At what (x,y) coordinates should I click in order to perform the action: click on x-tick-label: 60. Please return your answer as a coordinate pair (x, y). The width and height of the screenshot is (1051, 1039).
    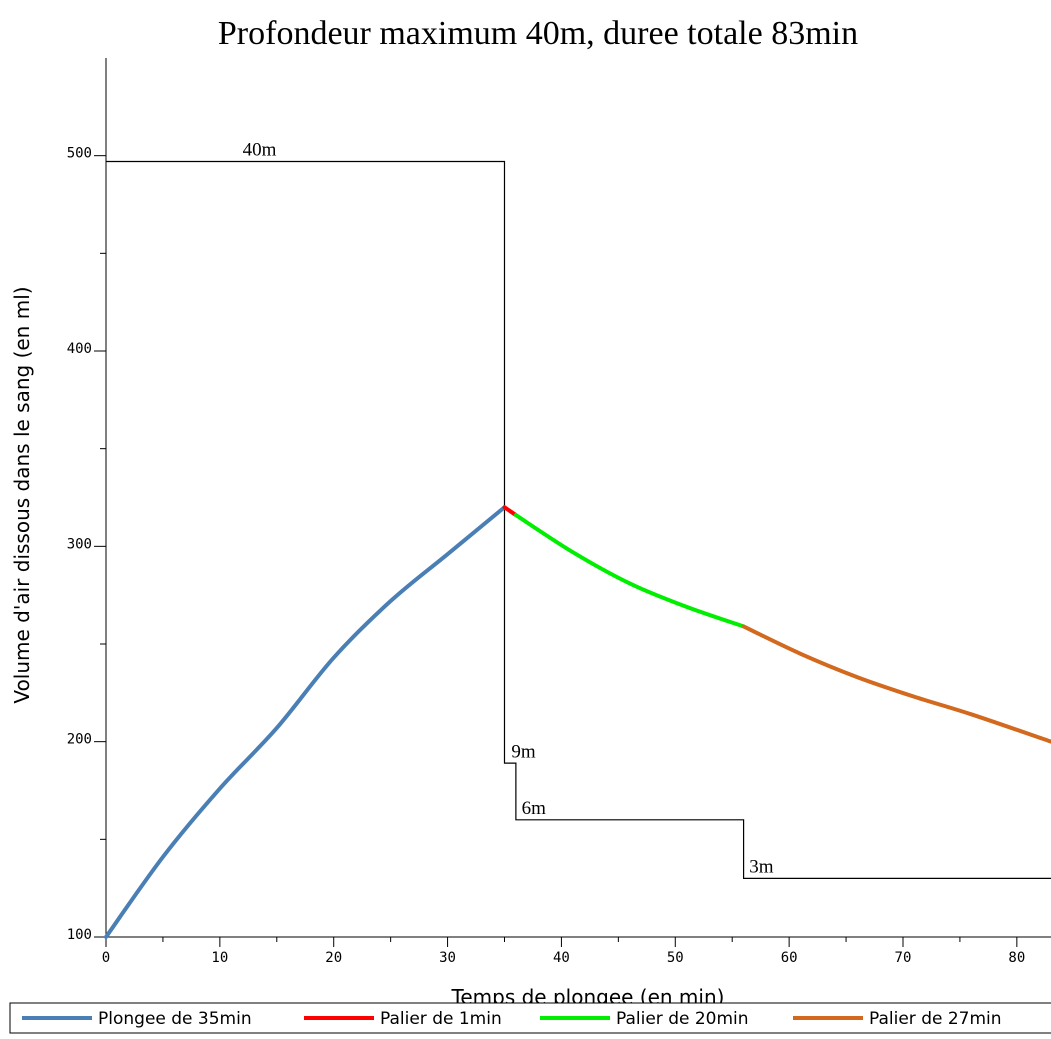
    Looking at the image, I should click on (789, 958).